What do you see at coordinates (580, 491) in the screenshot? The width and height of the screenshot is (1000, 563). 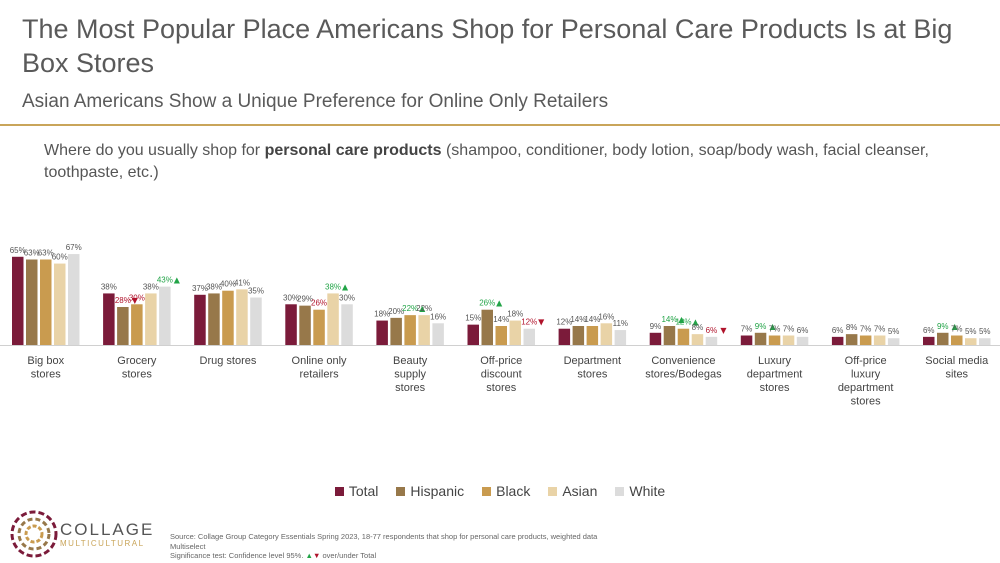 I see `legend-label: Asian` at bounding box center [580, 491].